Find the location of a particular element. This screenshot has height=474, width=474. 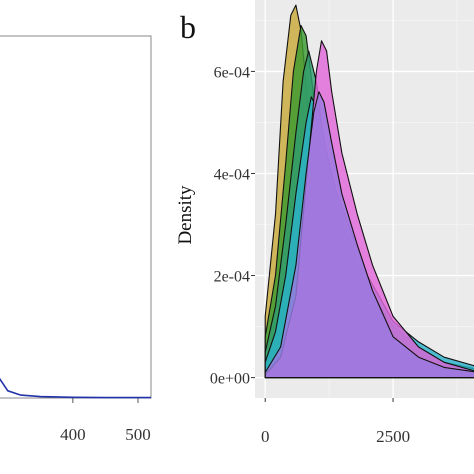

panel-a-x-tick-label: 500 is located at coordinates (138, 434).